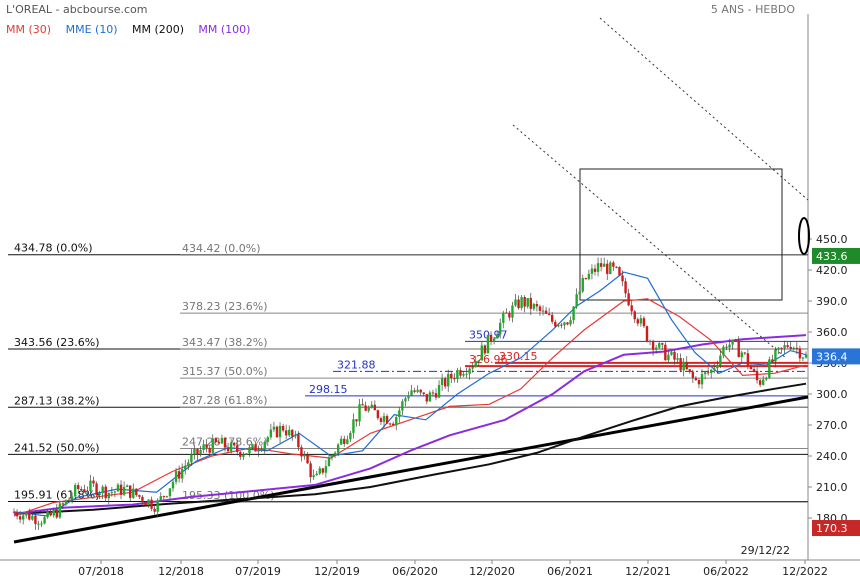 This screenshot has width=860, height=580. I want to click on x-tick-label: 12/2018, so click(181, 571).